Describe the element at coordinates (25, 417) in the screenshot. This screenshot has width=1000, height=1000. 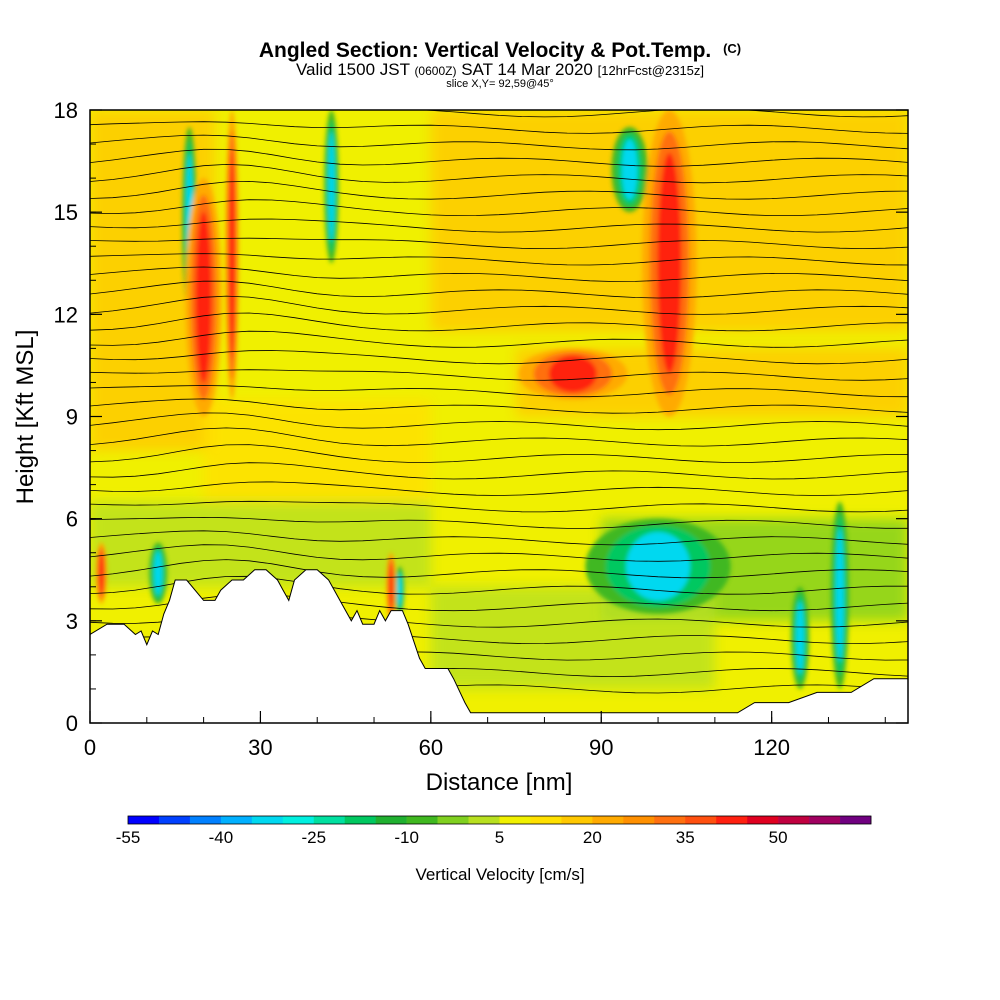
I see `y-axis-label: Height [Kft MSL]` at that location.